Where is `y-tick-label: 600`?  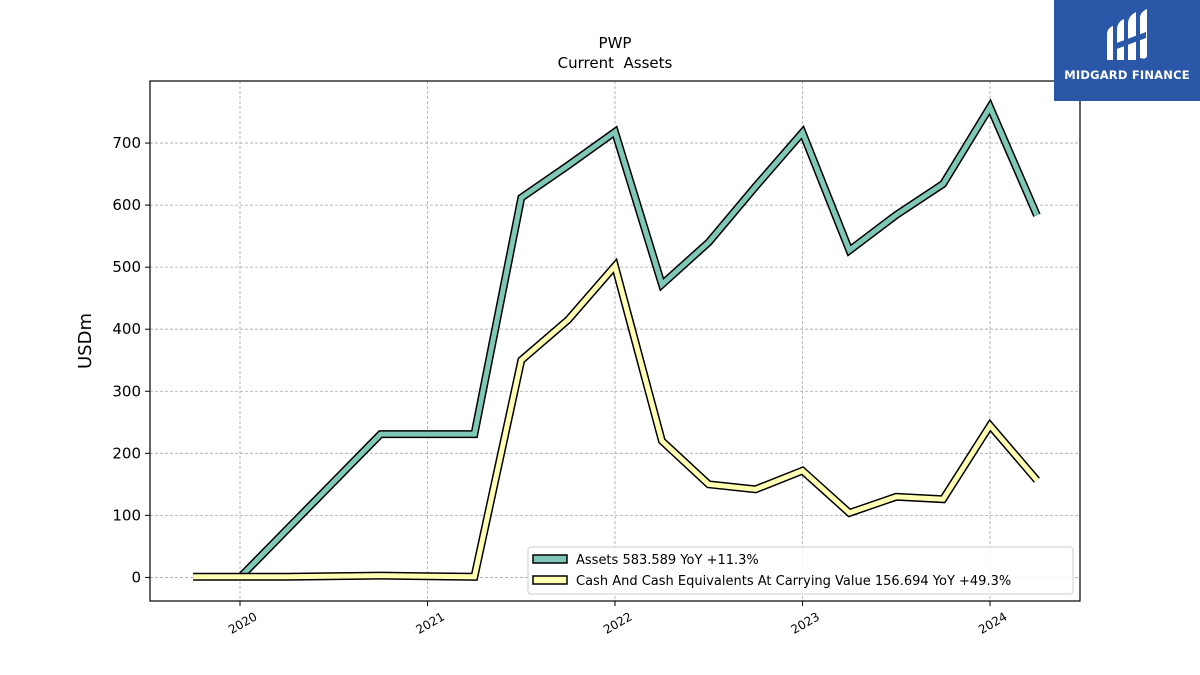 y-tick-label: 600 is located at coordinates (126, 205).